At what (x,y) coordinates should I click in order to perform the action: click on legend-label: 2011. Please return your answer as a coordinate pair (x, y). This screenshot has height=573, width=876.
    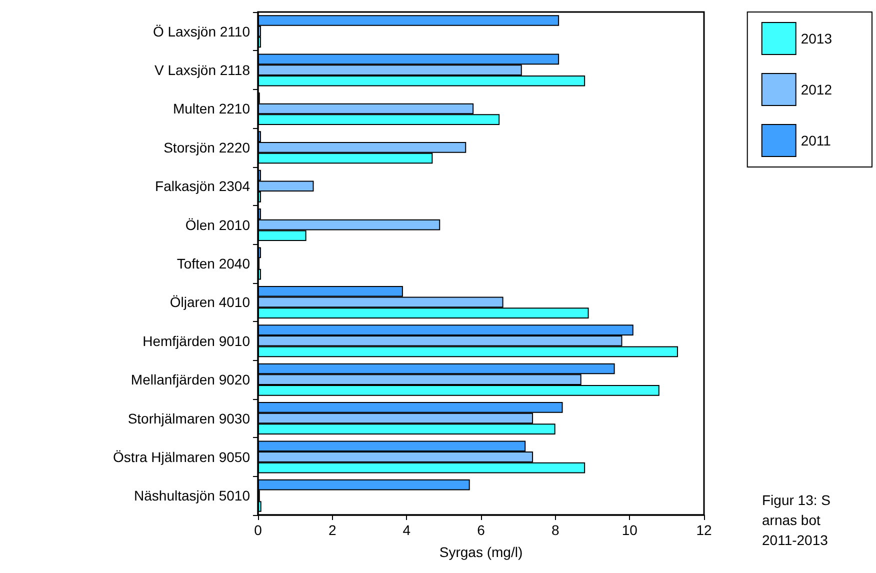
    Looking at the image, I should click on (816, 140).